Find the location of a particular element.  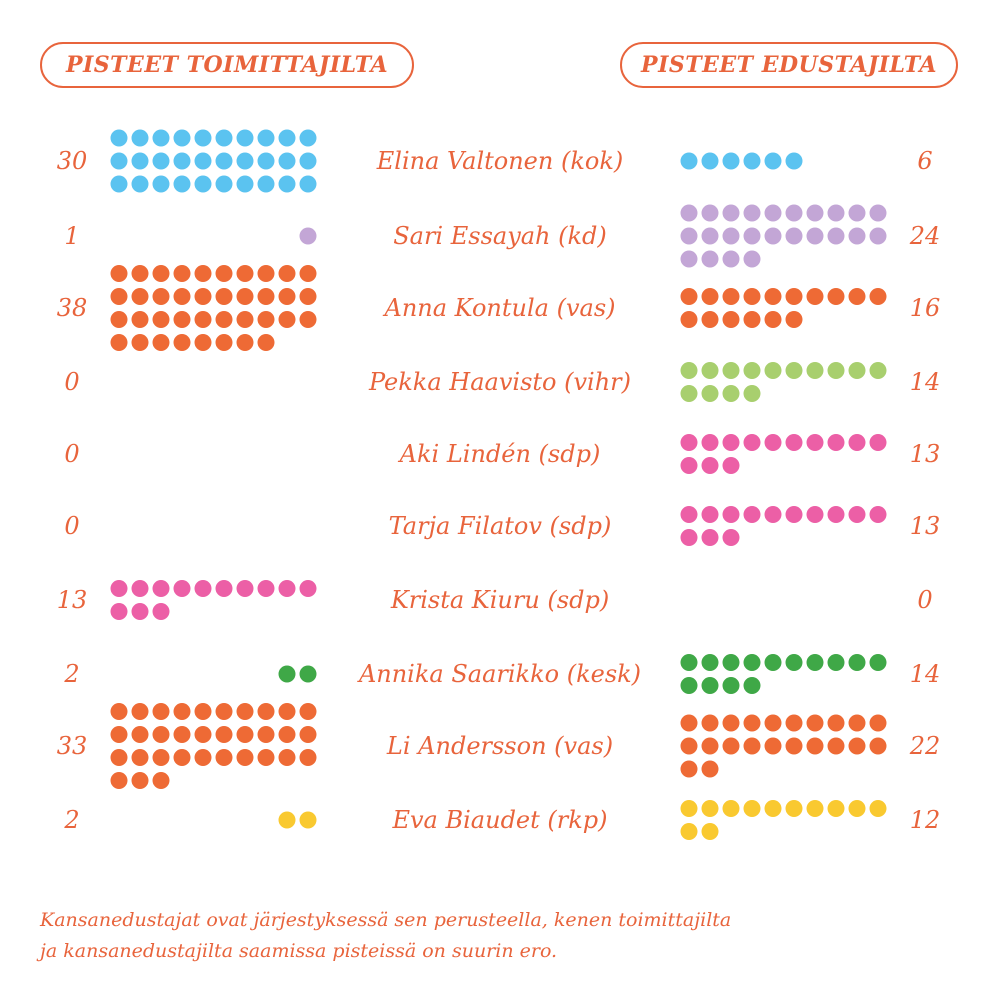

journalist-point-dot-annika-saarikko-kesk is located at coordinates (308, 674).